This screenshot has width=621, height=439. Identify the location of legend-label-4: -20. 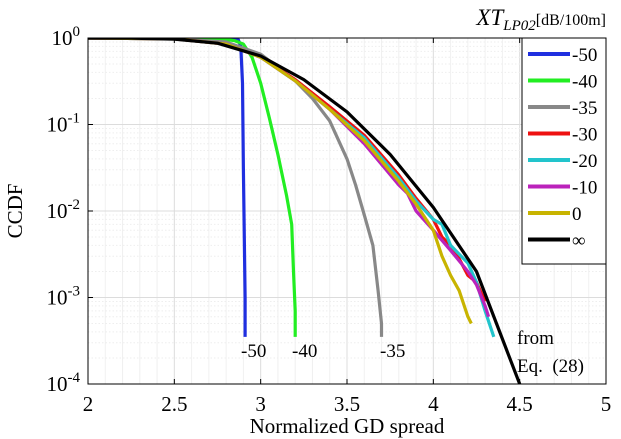
(584, 161).